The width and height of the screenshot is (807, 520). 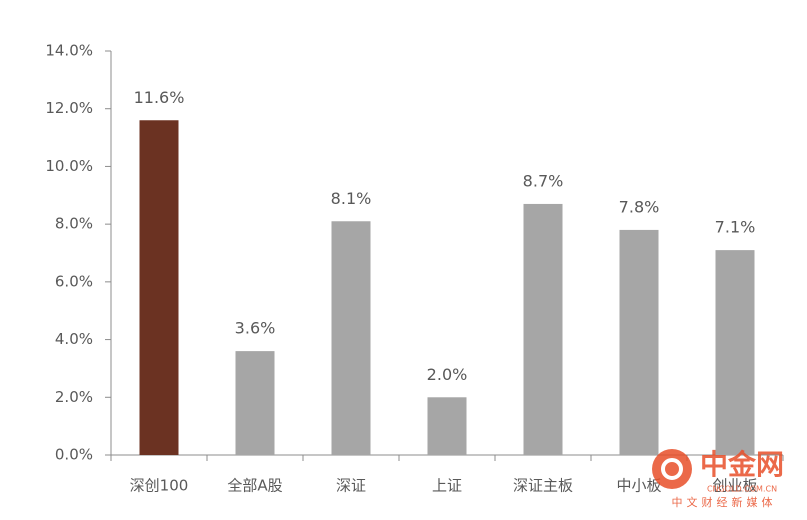 What do you see at coordinates (74, 224) in the screenshot?
I see `y-tick-label: 8.0%` at bounding box center [74, 224].